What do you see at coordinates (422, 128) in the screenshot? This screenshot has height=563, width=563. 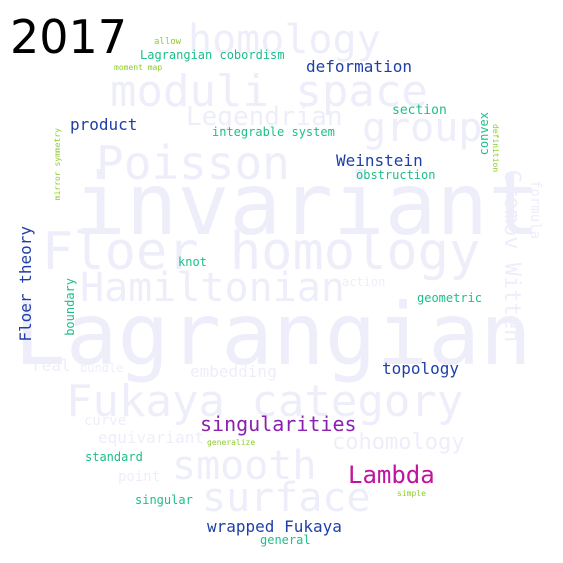 I see `word-group: group` at bounding box center [422, 128].